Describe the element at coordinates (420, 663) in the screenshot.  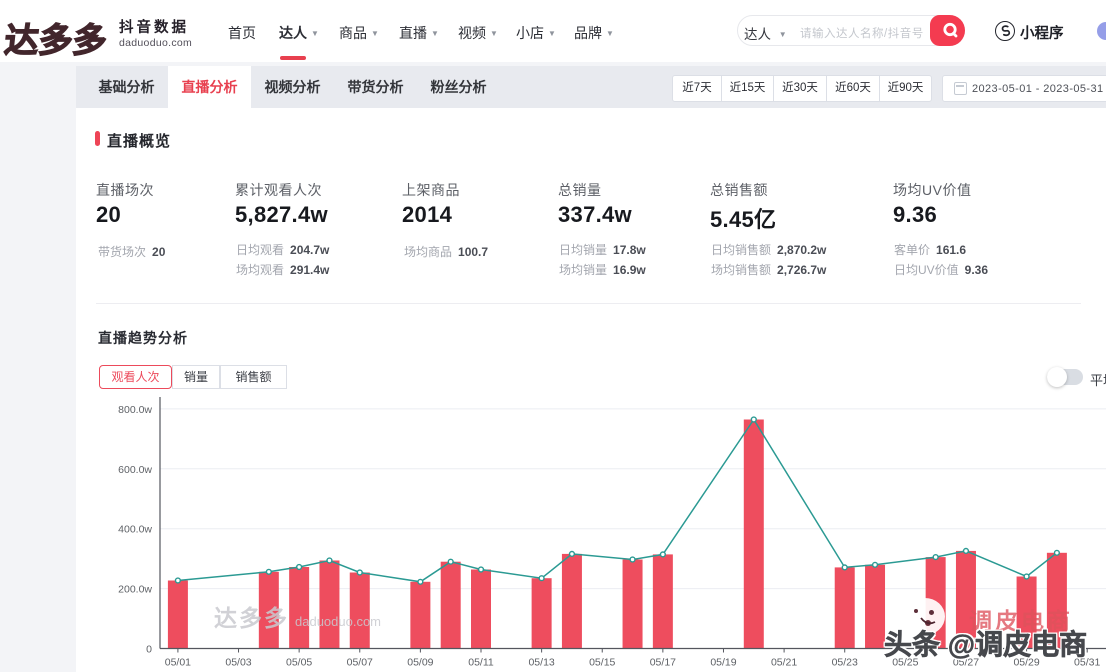
I see `svg-text: 05/09` at that location.